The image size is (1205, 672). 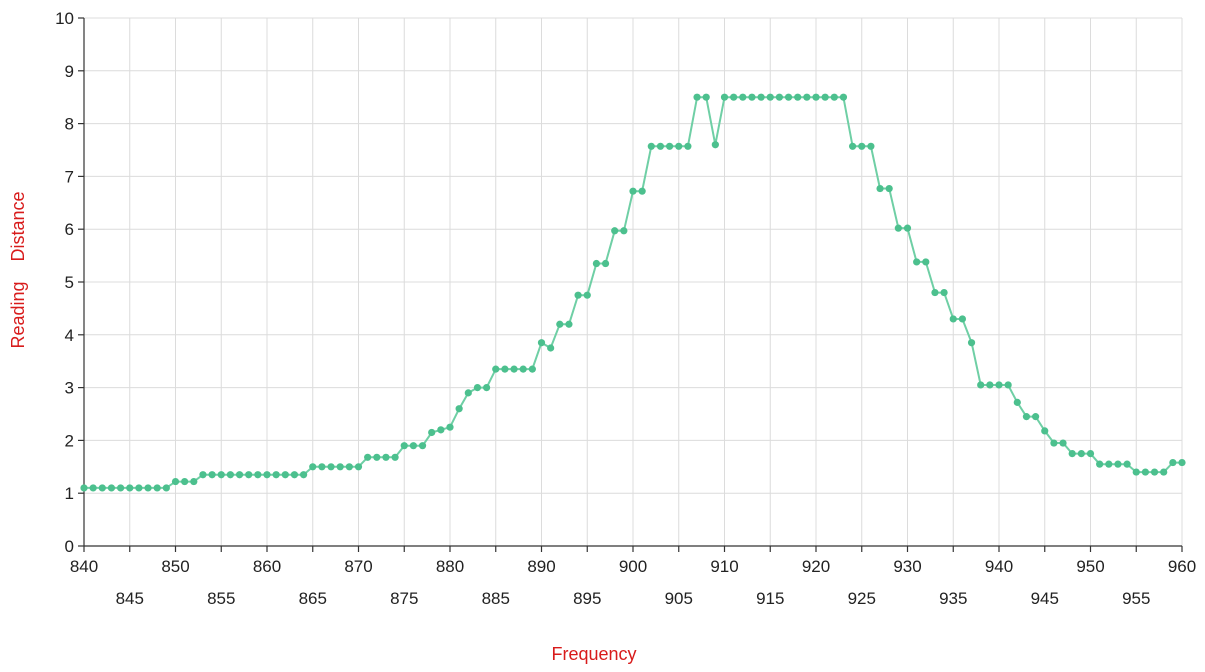 I want to click on x-tick-label: 905, so click(x=679, y=598).